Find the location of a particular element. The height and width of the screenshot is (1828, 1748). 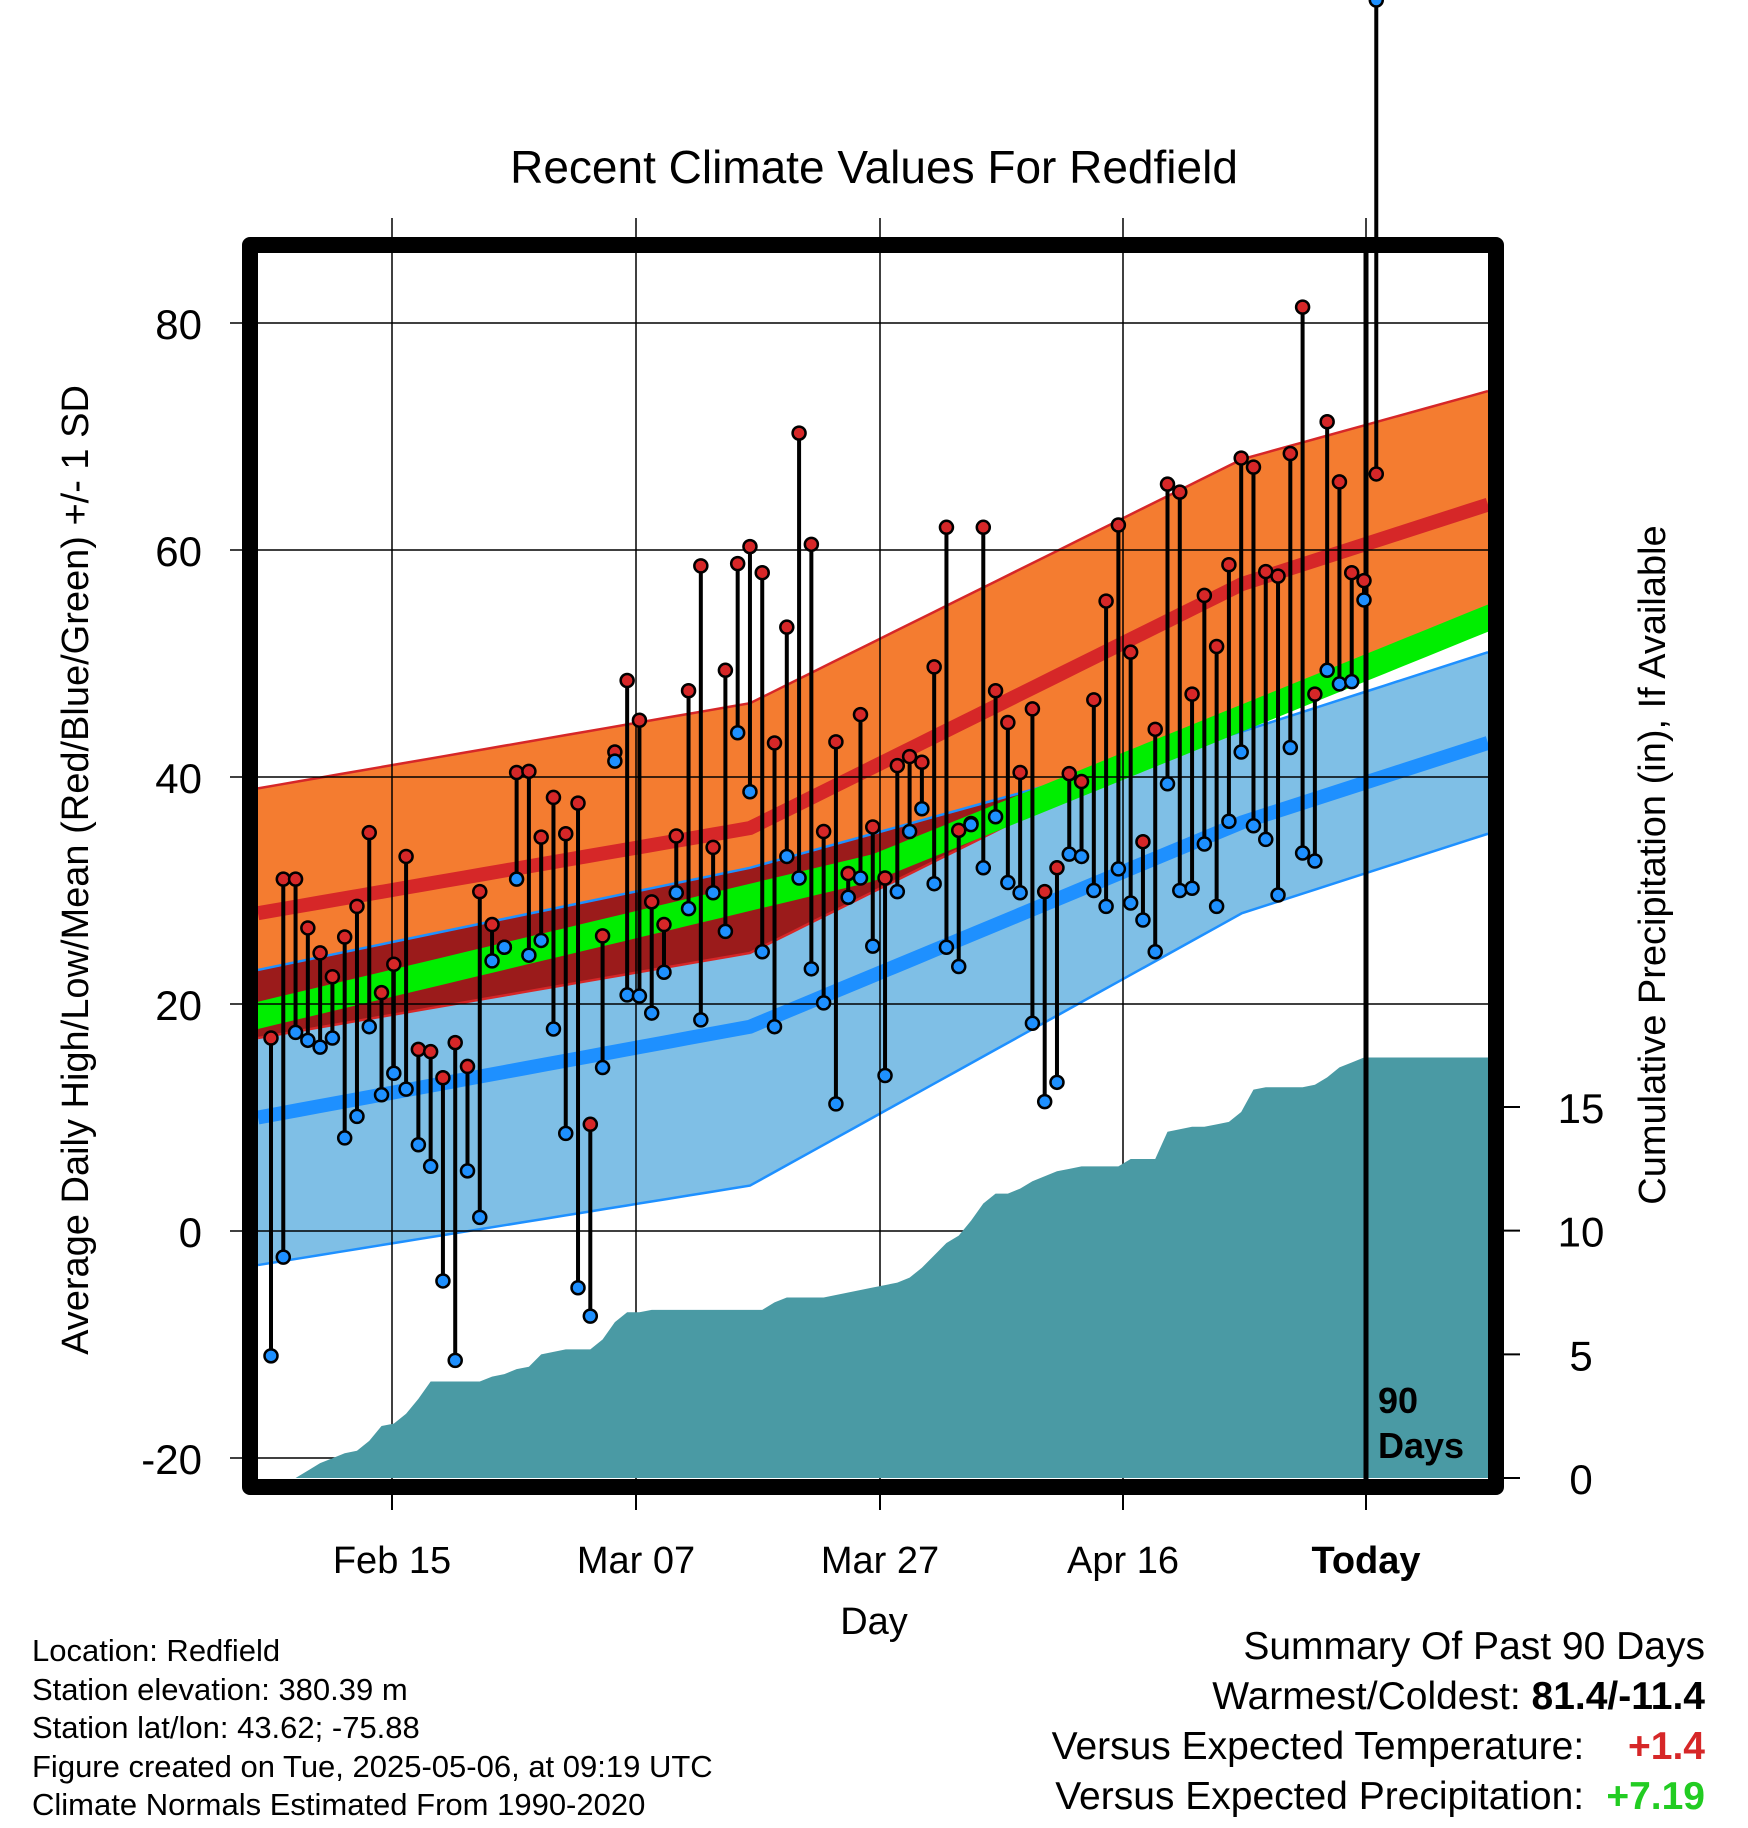

y-tick-label: 20 is located at coordinates (178, 1005).